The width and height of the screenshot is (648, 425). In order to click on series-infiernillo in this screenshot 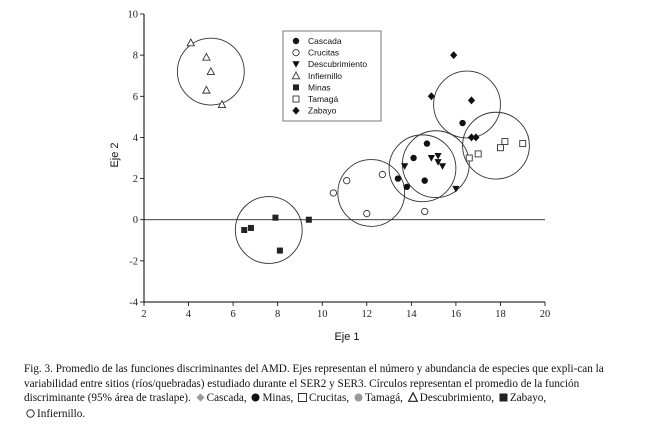, I will do `click(206, 73)`.